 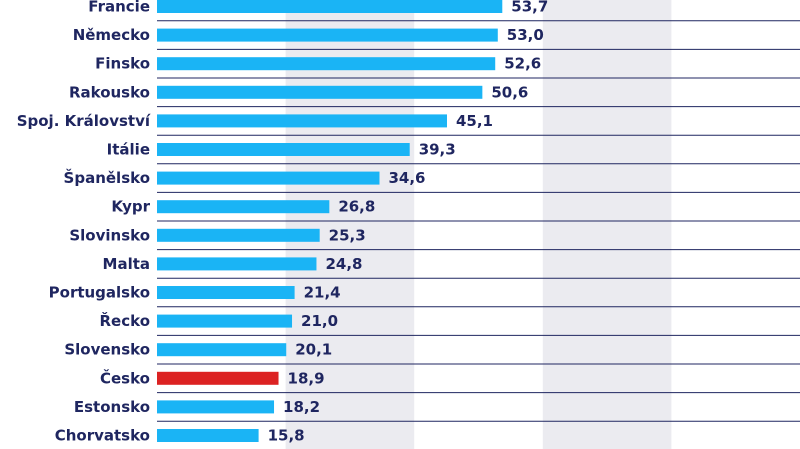 I want to click on category-label: Slovensko, so click(x=107, y=350).